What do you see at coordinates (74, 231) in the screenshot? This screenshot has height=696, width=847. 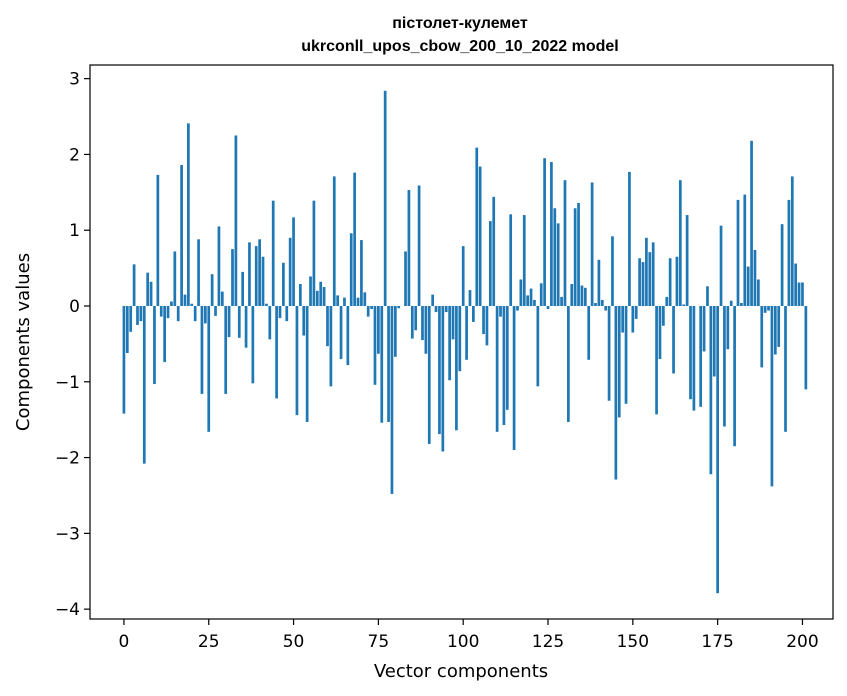 I see `y-tick-label: 1` at bounding box center [74, 231].